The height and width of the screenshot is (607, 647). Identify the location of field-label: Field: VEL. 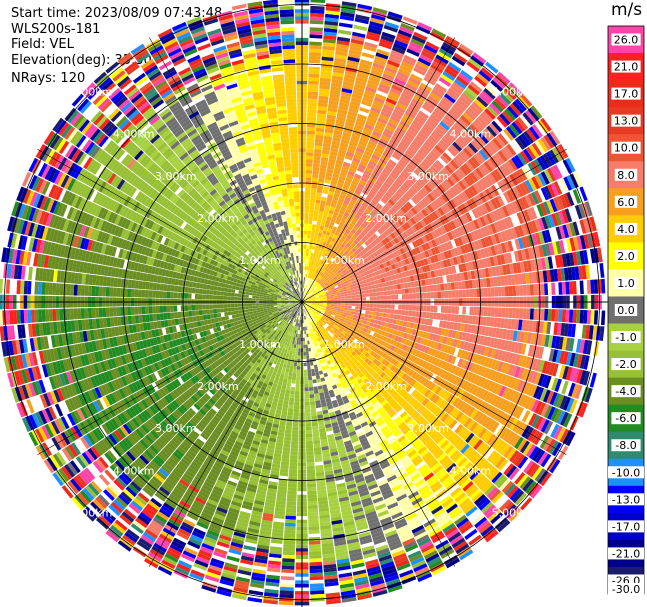
(42, 44).